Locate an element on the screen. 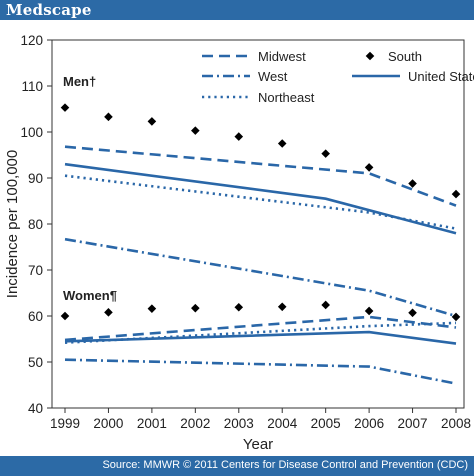 This screenshot has width=474, height=476. series-line-midwest-men is located at coordinates (260, 176).